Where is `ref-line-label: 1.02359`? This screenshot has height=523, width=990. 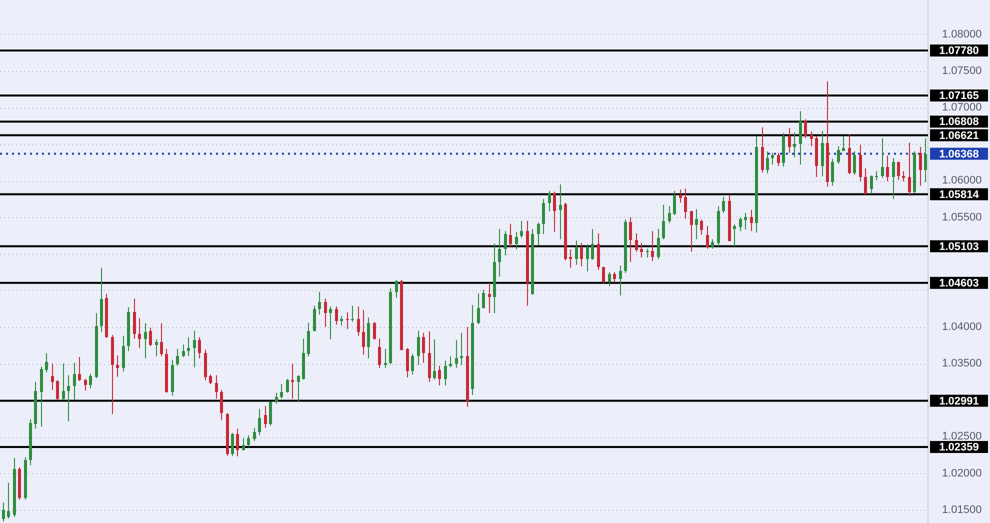 ref-line-label: 1.02359 is located at coordinates (959, 448).